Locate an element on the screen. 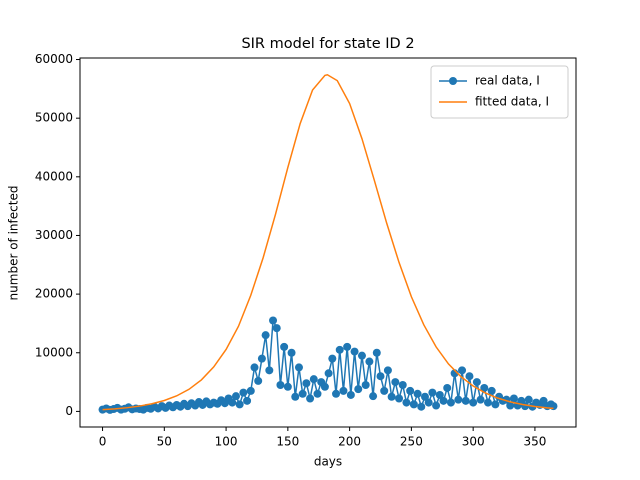 The image size is (640, 480). chart-title: SIR model for state ID 2 is located at coordinates (327, 44).